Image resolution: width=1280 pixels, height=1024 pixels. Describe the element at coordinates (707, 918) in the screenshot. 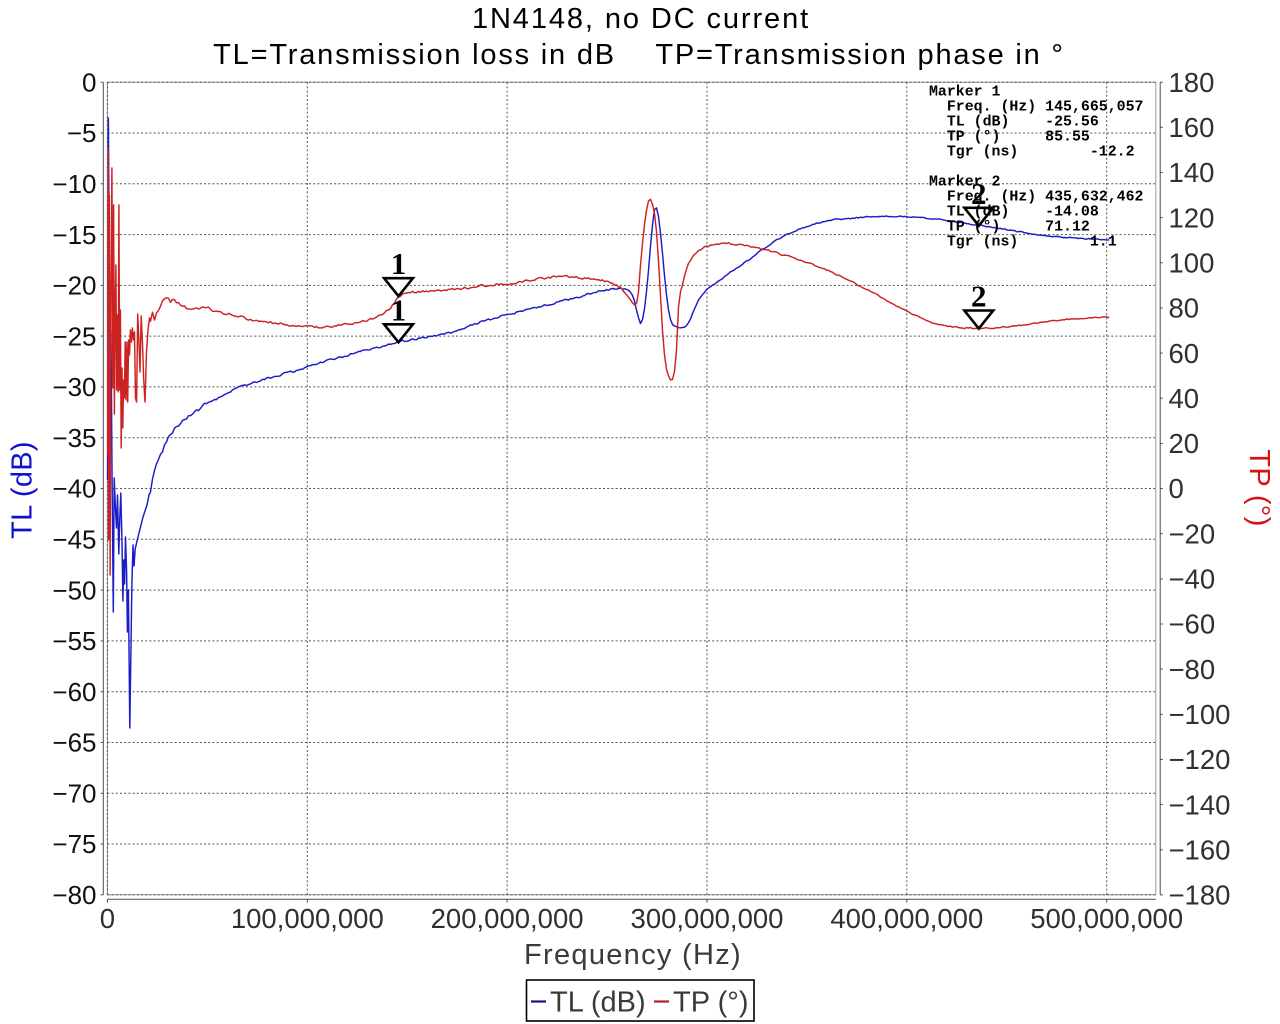

I see `svg-text: 300,000,000` at that location.